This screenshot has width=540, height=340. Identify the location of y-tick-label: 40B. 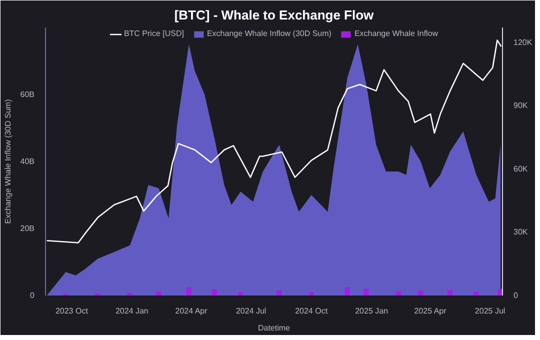
(27, 161).